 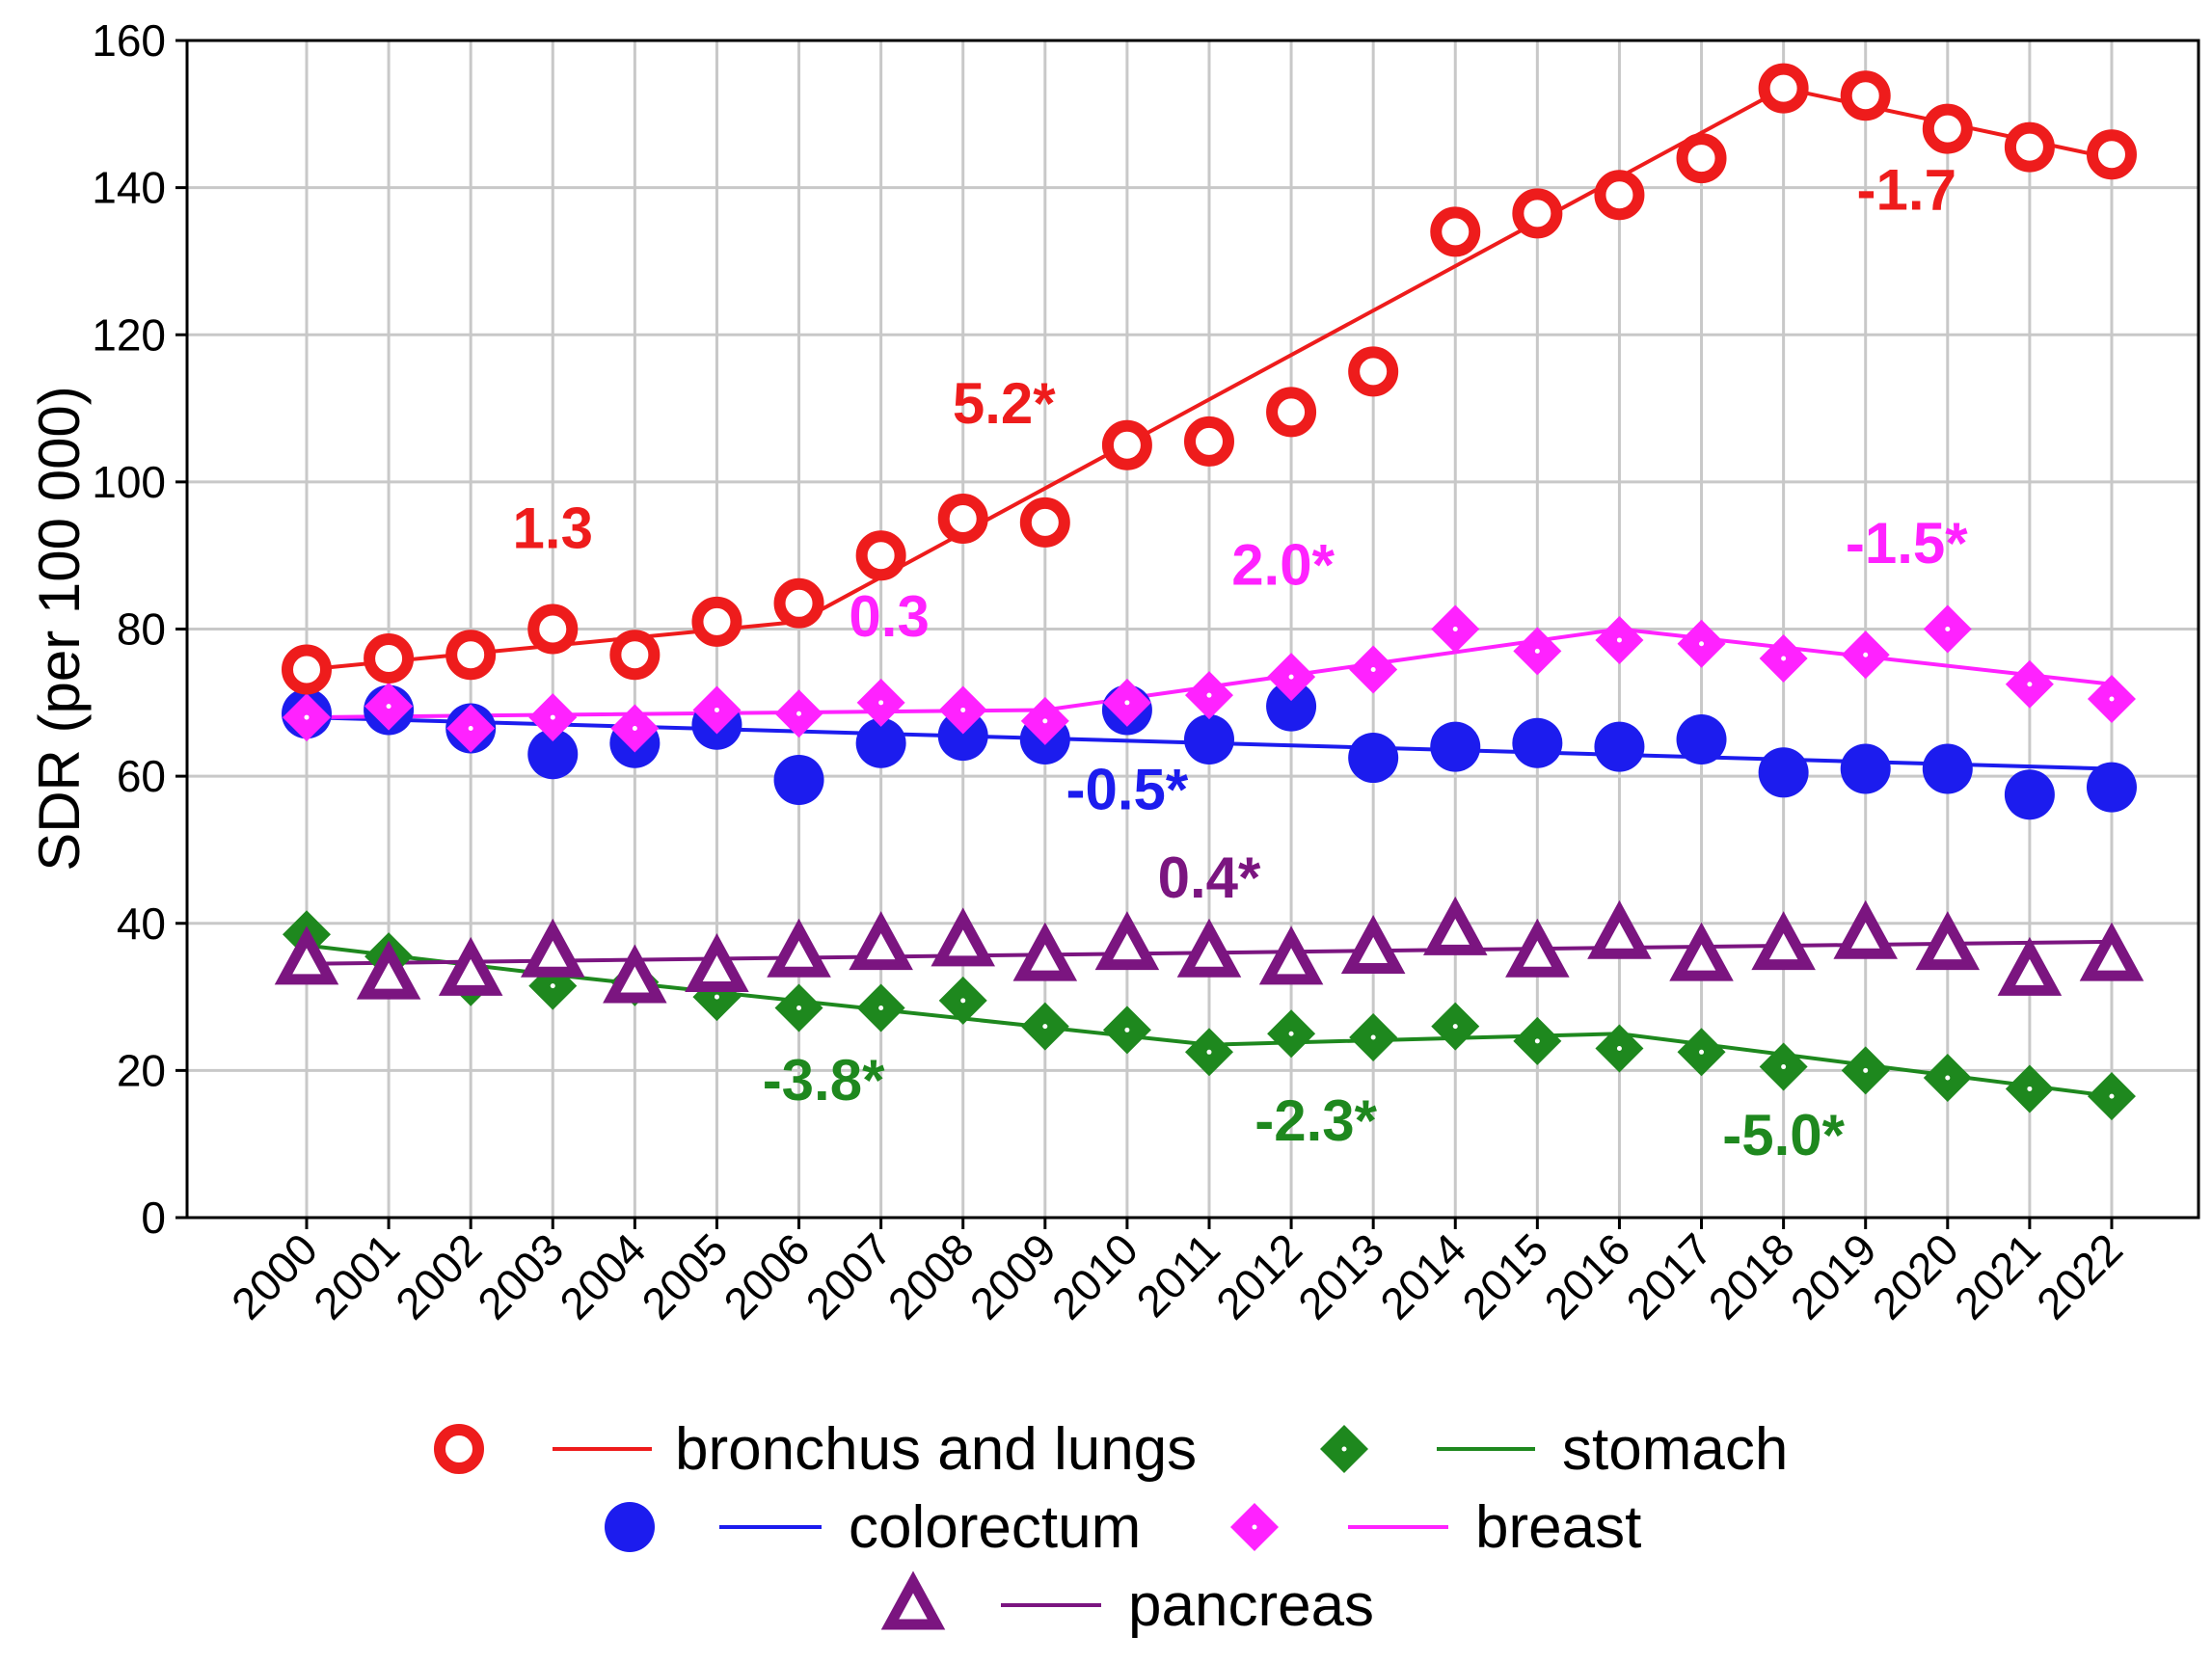 What do you see at coordinates (1554, 1449) in the screenshot?
I see `legend-item-stomach: stomach` at bounding box center [1554, 1449].